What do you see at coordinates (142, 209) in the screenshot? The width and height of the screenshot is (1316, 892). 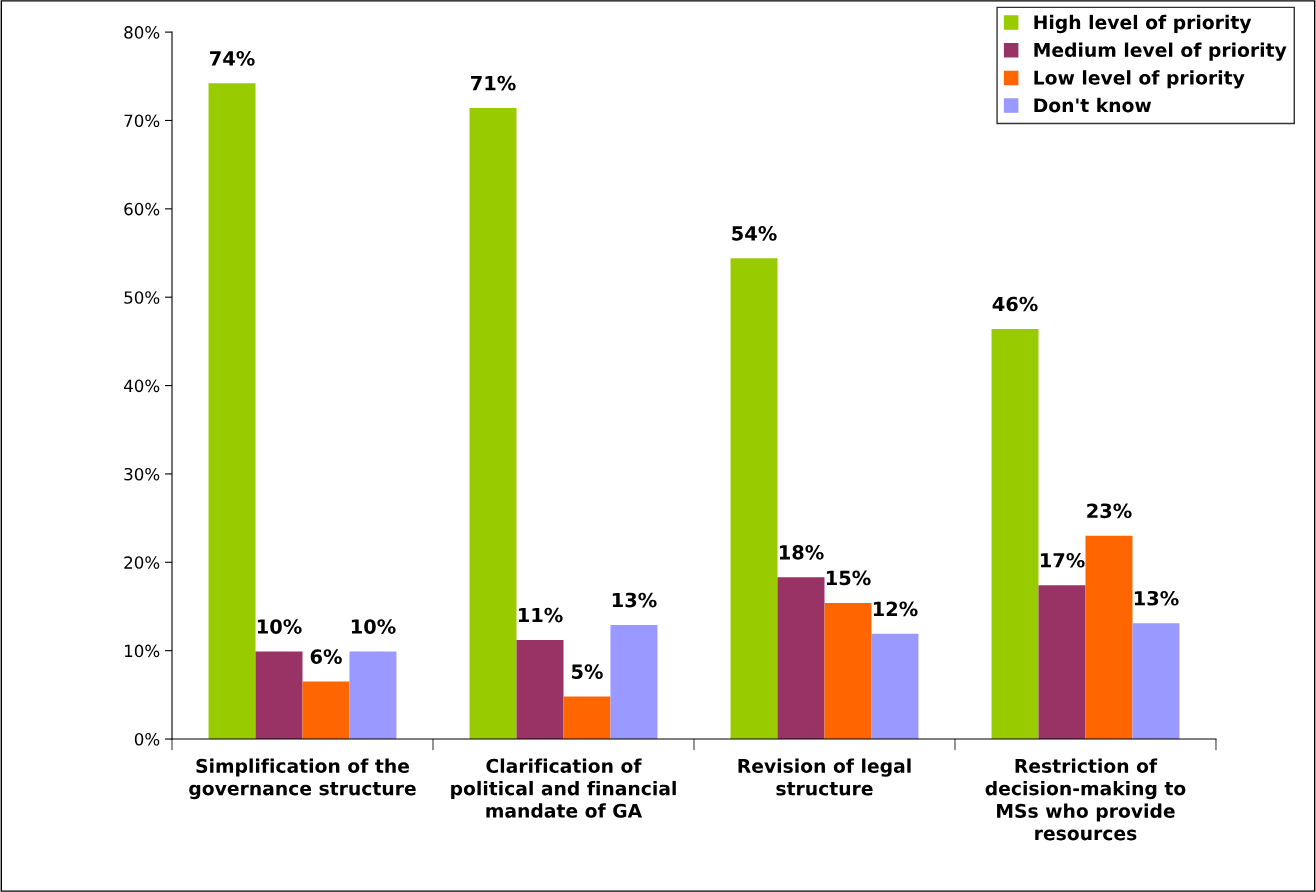 I see `y-tick-label: 60%` at bounding box center [142, 209].